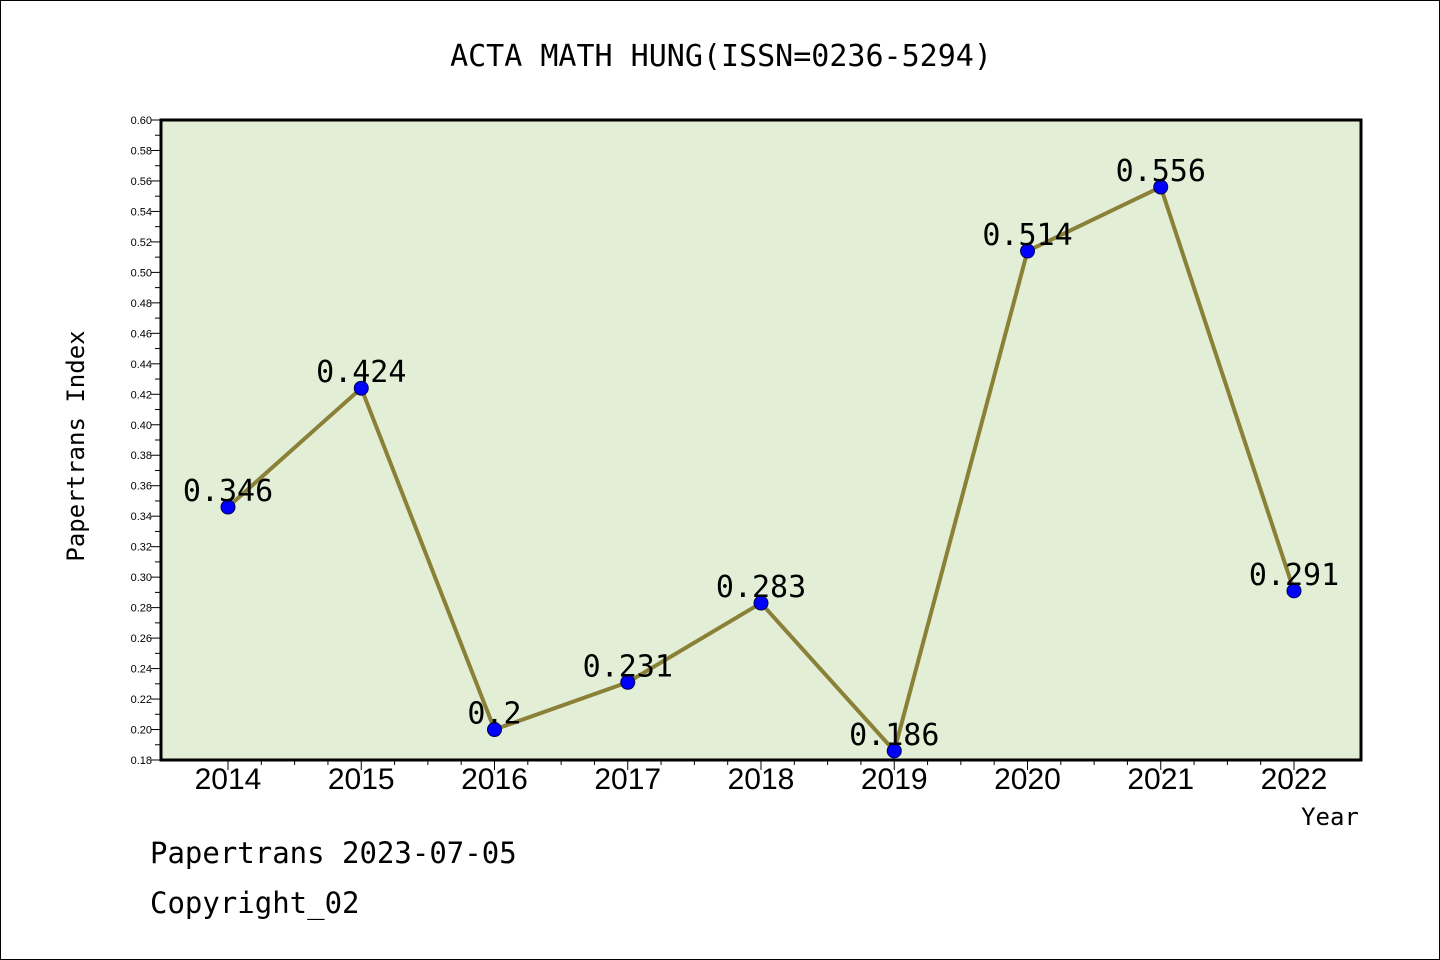 The image size is (1440, 960). Describe the element at coordinates (141, 670) in the screenshot. I see `y-tick-label: 0.24` at that location.